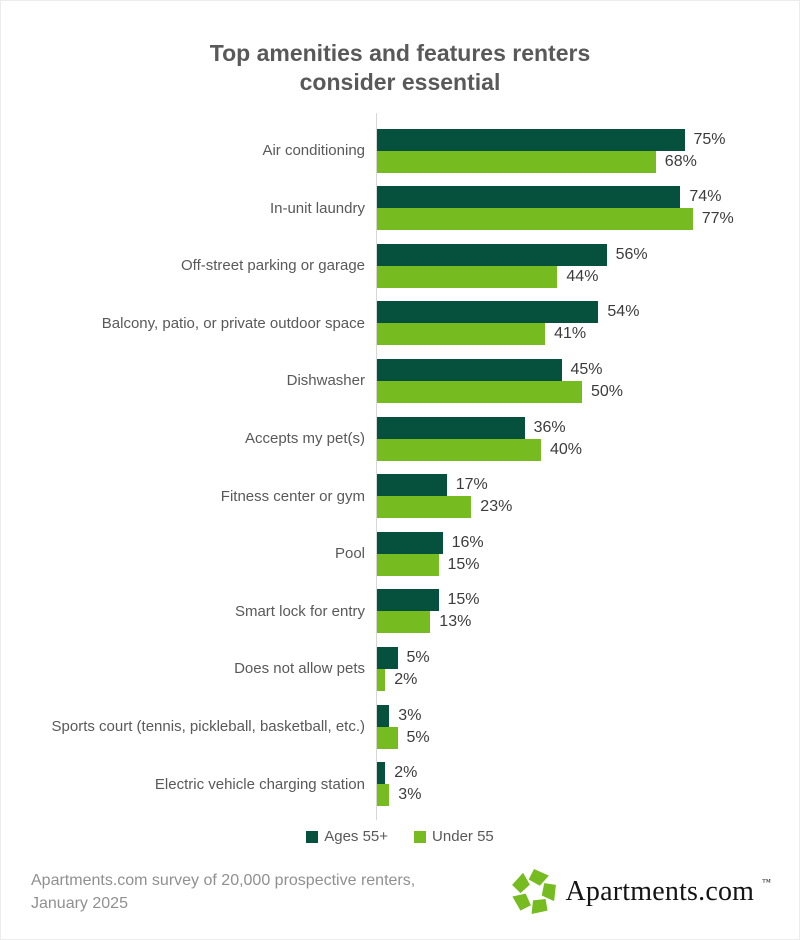 The height and width of the screenshot is (940, 800). I want to click on category-label: Fitness center or gym, so click(292, 496).